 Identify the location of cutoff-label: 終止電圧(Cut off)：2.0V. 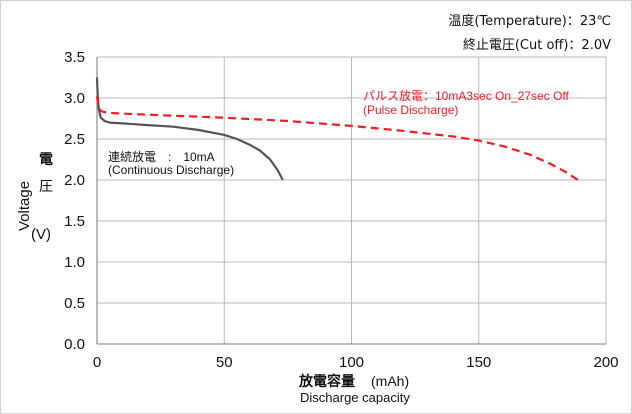
(536, 45).